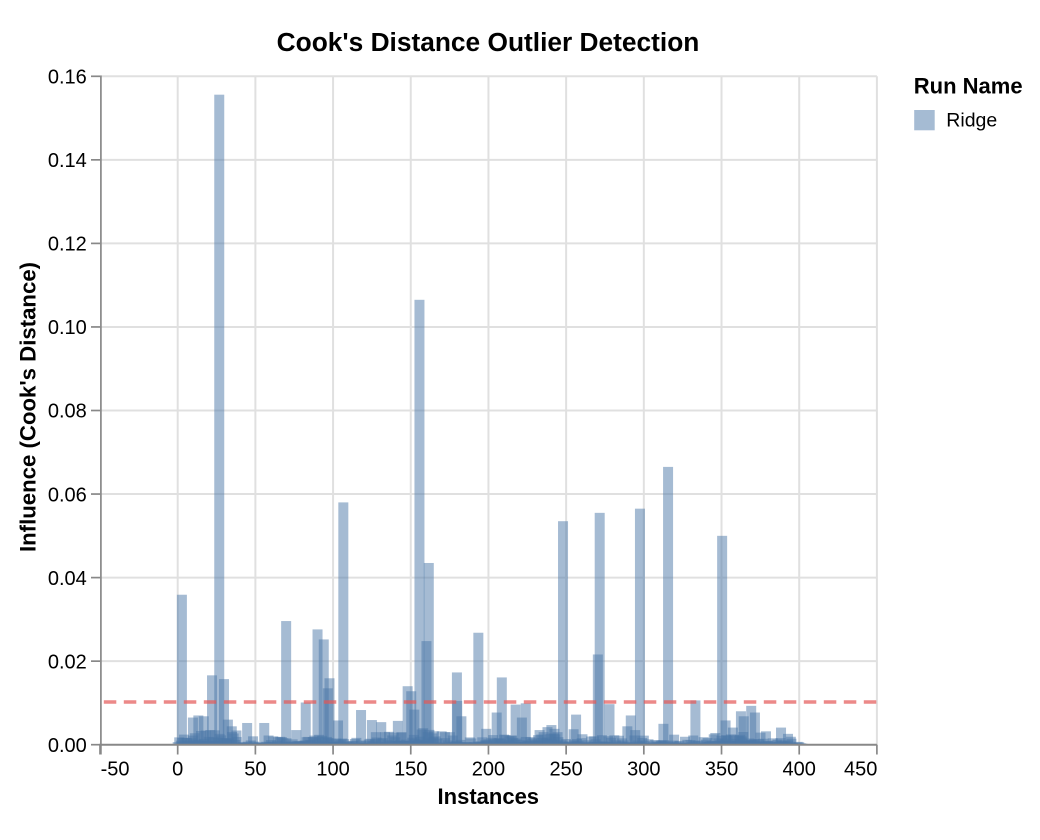  I want to click on svg-text: 250, so click(565, 770).